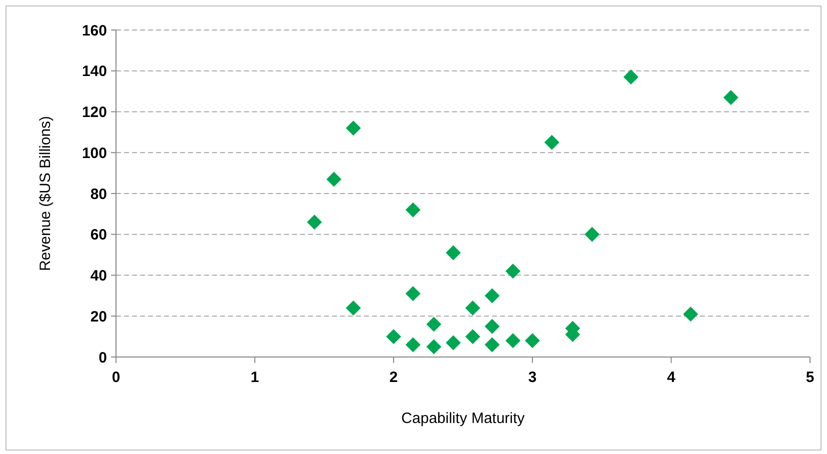 This screenshot has width=827, height=454. I want to click on y-tick-label: 20, so click(98, 317).